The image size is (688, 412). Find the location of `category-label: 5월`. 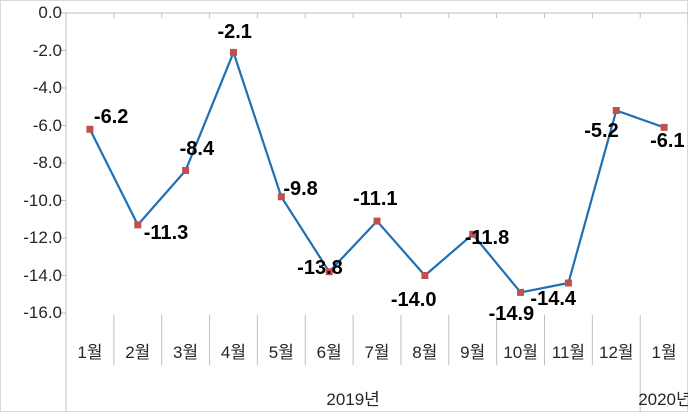

category-label: 5월 is located at coordinates (281, 352).